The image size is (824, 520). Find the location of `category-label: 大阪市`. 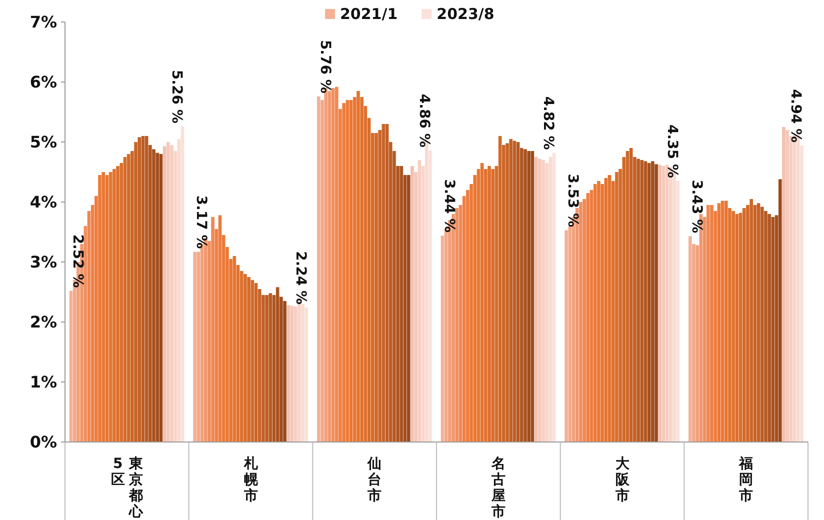

category-label: 大阪市 is located at coordinates (622, 480).